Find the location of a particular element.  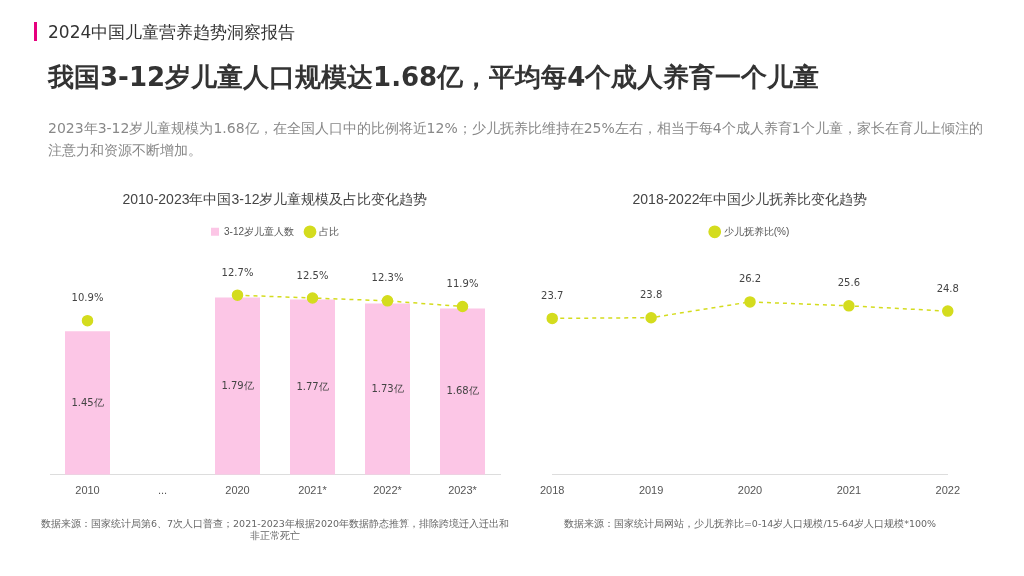

data-label: 1.68亿 is located at coordinates (462, 391).